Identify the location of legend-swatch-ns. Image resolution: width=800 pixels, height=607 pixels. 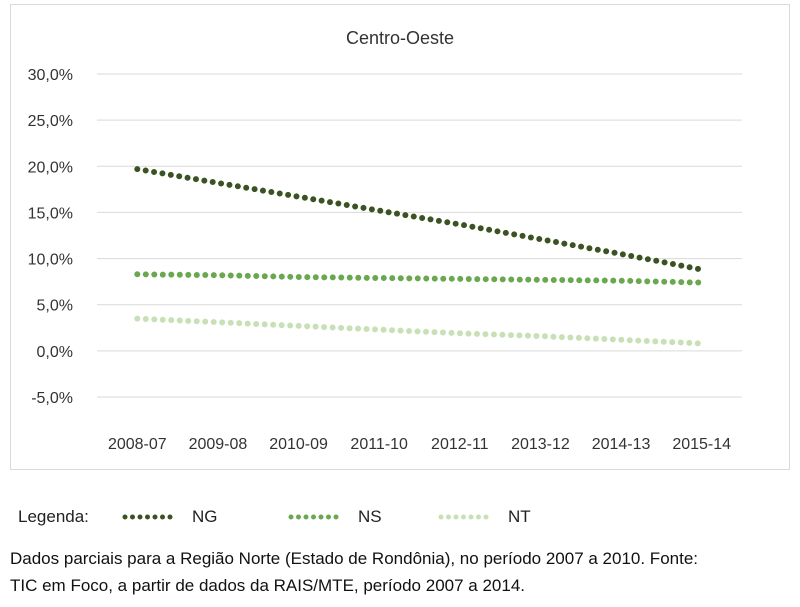
(314, 517).